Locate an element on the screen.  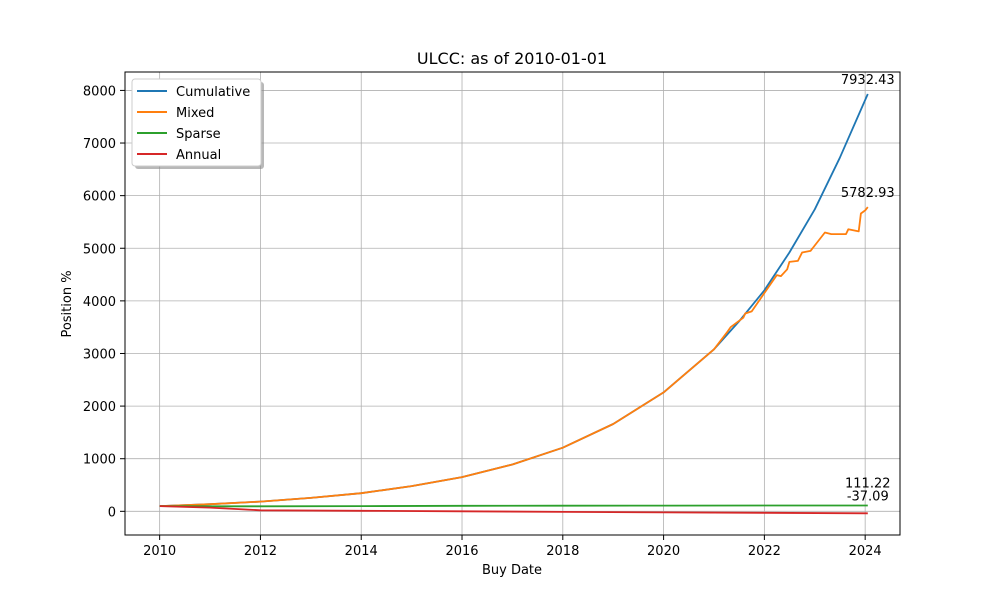
legend-label-cumulative: Cumulative is located at coordinates (213, 92).